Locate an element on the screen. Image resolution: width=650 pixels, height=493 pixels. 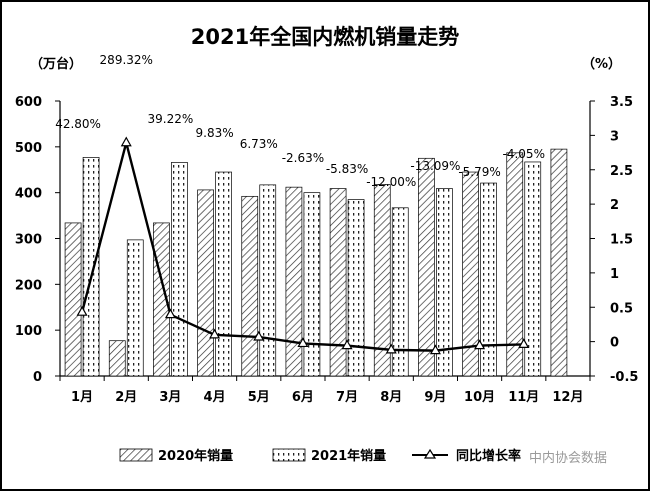
right-tick-label: 1 is located at coordinates (614, 274).